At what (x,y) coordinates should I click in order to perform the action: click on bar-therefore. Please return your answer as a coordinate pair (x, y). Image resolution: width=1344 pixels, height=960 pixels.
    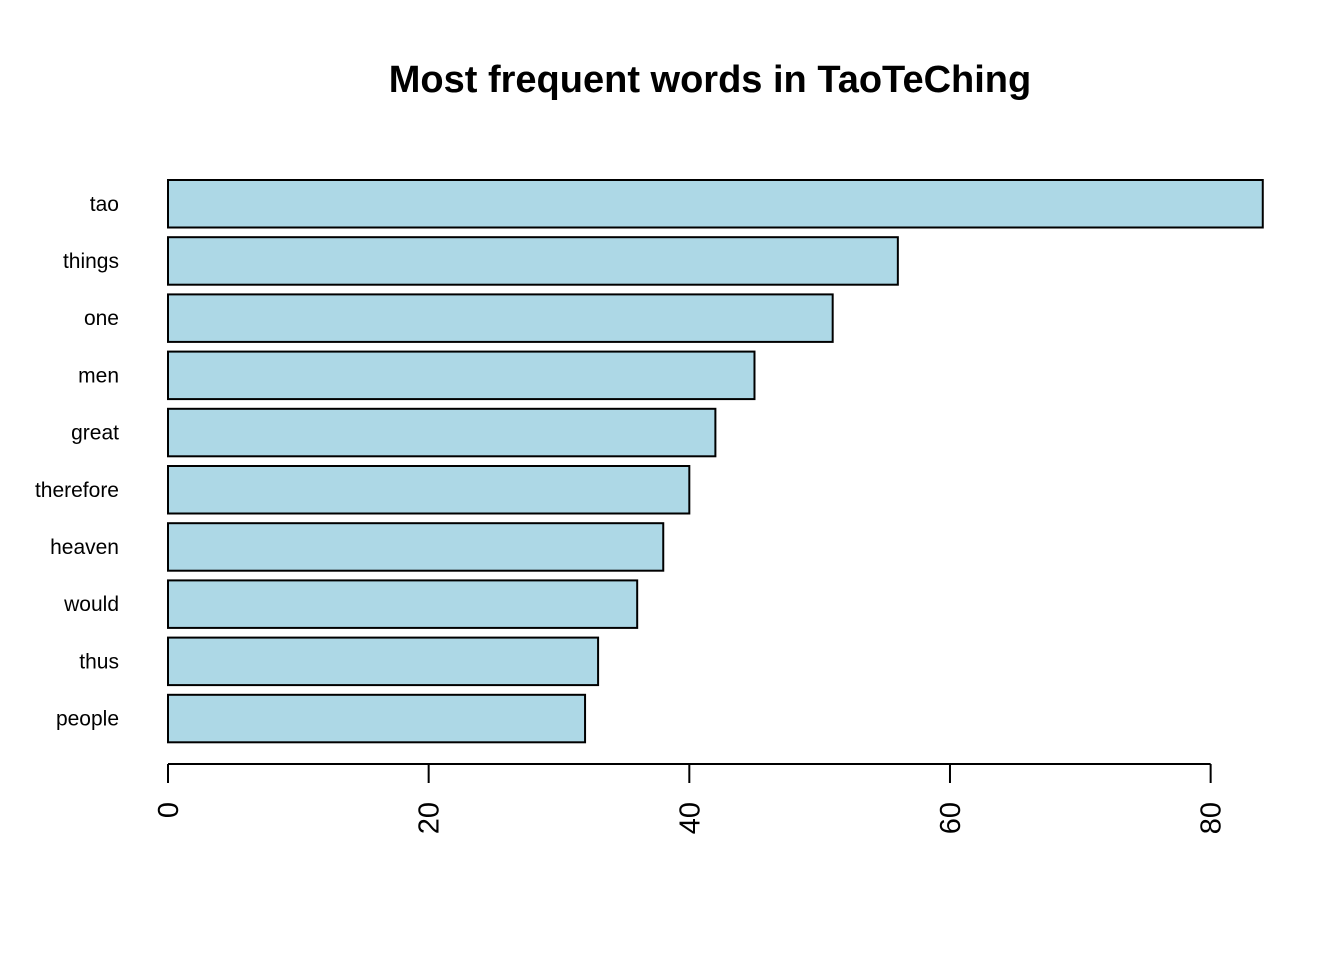
    Looking at the image, I should click on (429, 490).